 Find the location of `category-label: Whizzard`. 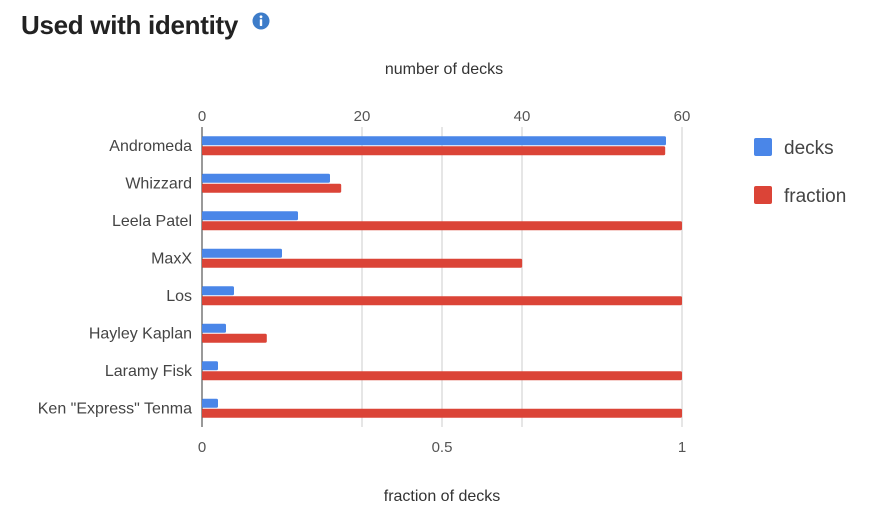

category-label: Whizzard is located at coordinates (158, 183).